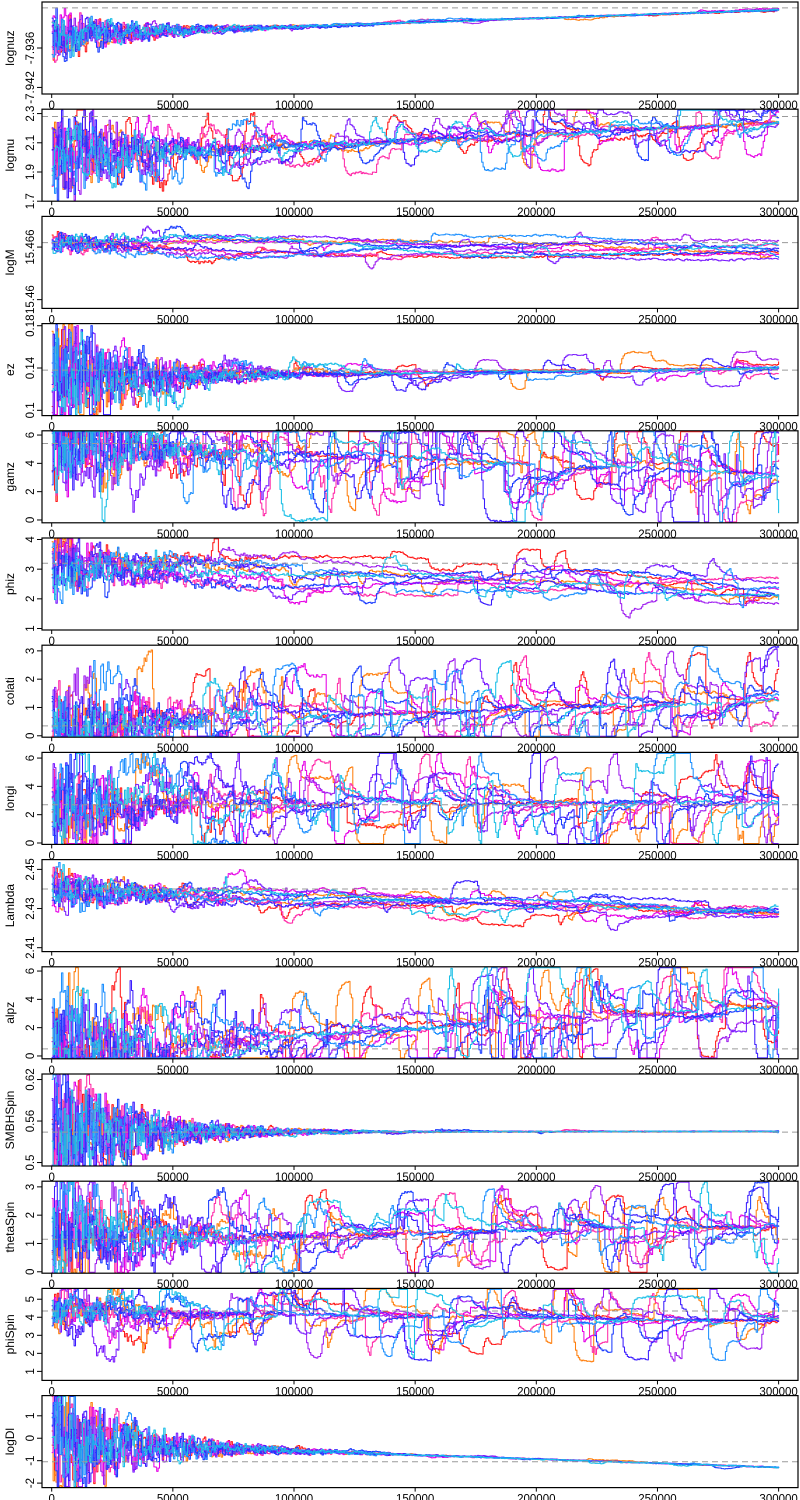 This screenshot has width=800, height=1500. I want to click on traces-logmu, so click(415, 155).